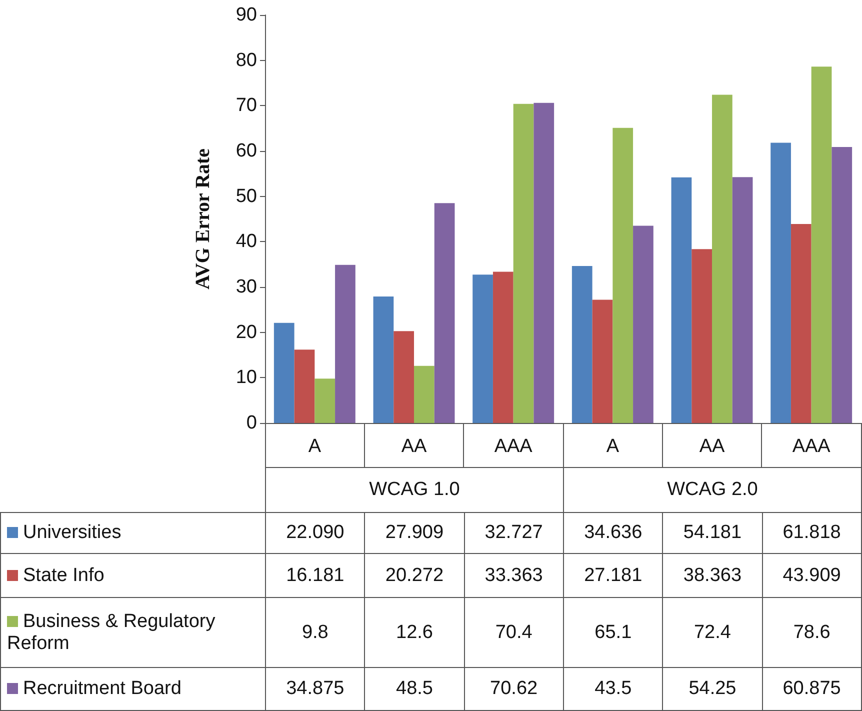  What do you see at coordinates (246, 241) in the screenshot?
I see `y-tick-label: 40` at bounding box center [246, 241].